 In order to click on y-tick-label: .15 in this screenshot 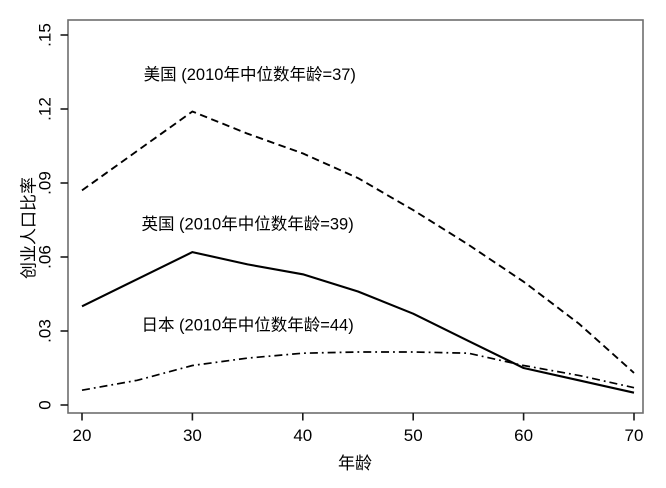, I will do `click(44, 35)`.